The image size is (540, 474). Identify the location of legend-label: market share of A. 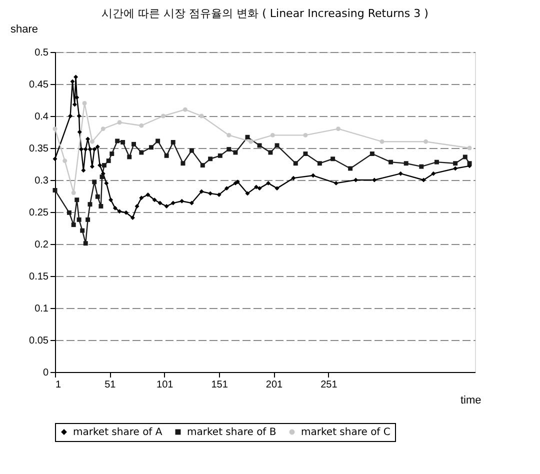
(117, 432).